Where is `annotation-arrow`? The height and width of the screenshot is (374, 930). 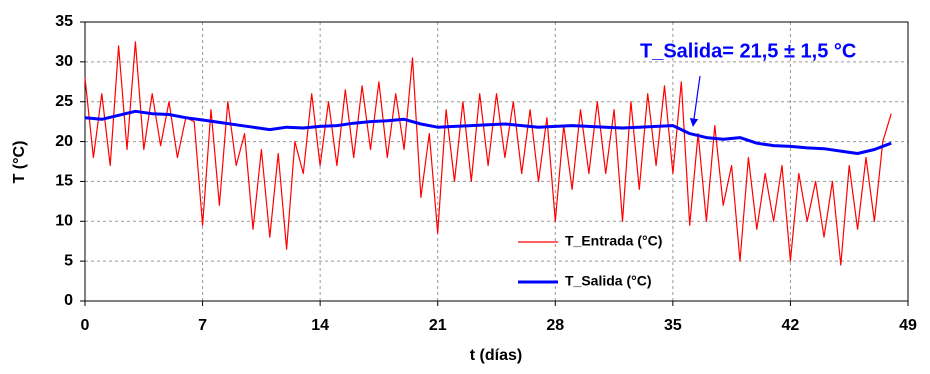 annotation-arrow is located at coordinates (695, 101).